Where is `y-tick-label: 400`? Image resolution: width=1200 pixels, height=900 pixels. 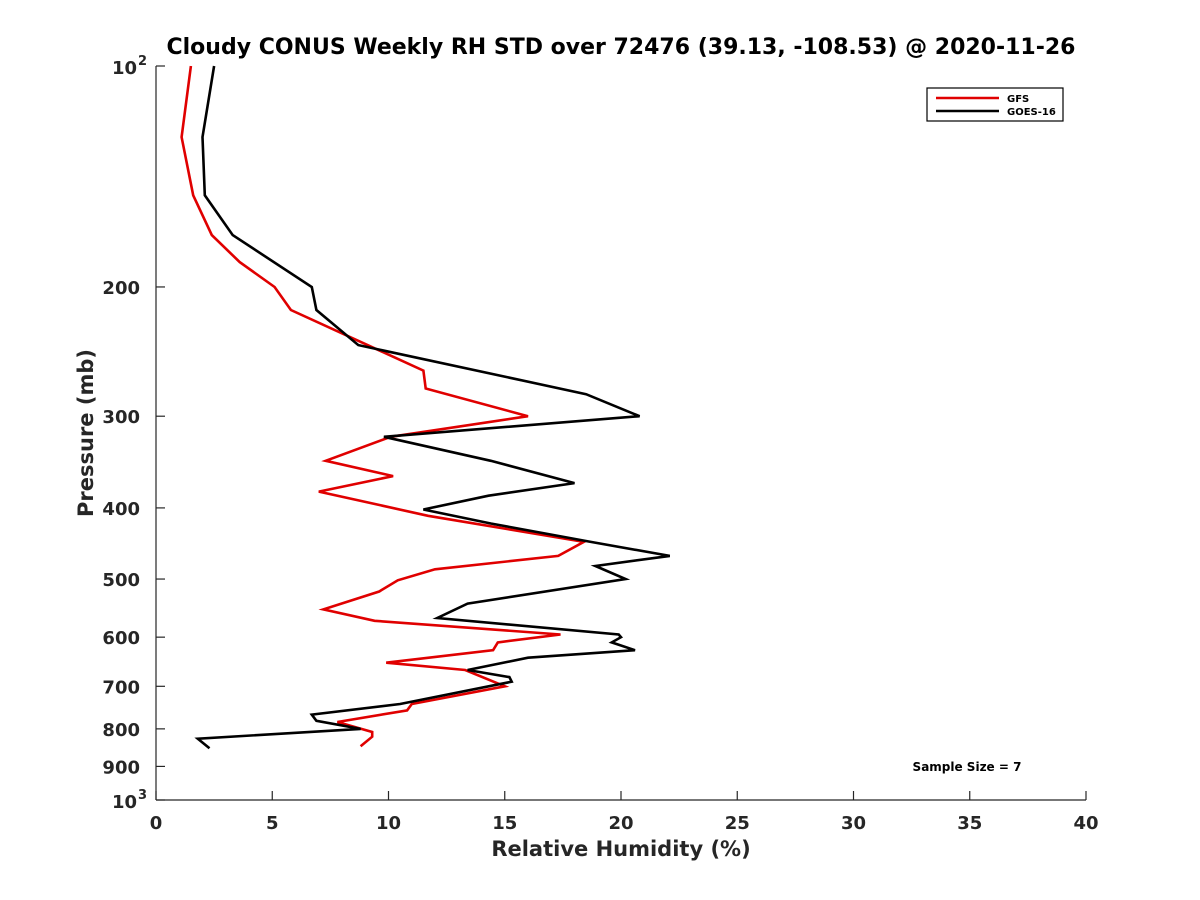 y-tick-label: 400 is located at coordinates (121, 509).